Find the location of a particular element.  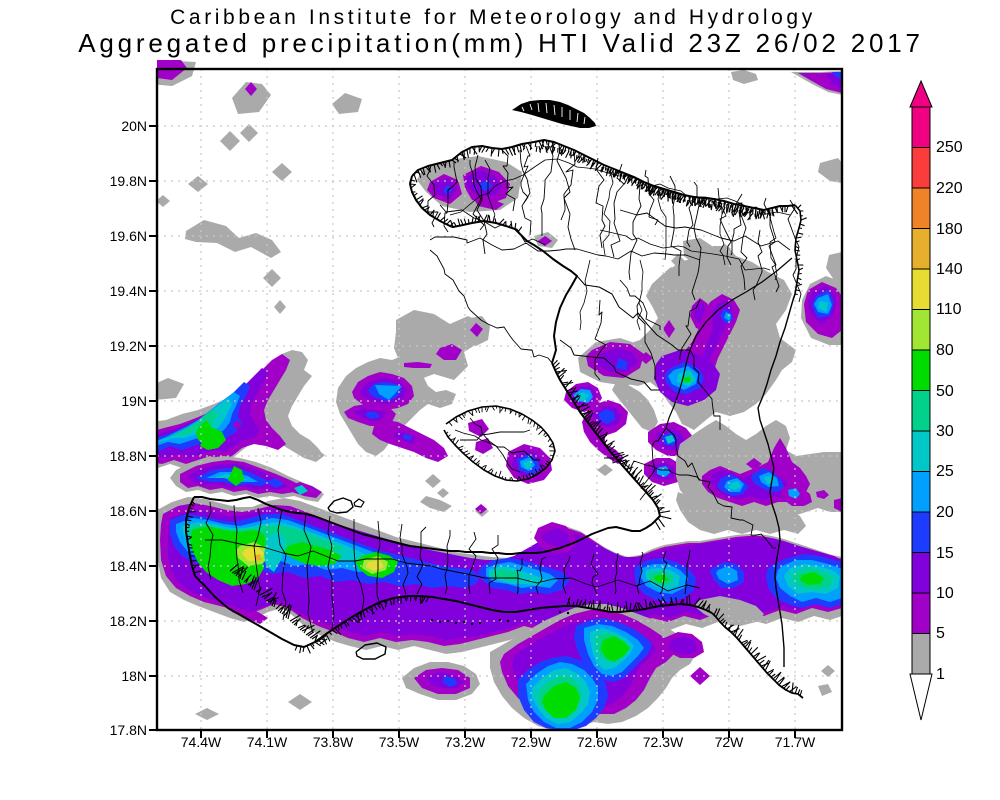

svg-text: 5 is located at coordinates (940, 633).